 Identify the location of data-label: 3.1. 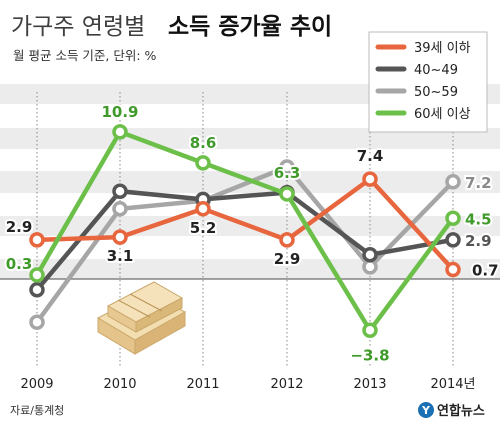
(120, 256).